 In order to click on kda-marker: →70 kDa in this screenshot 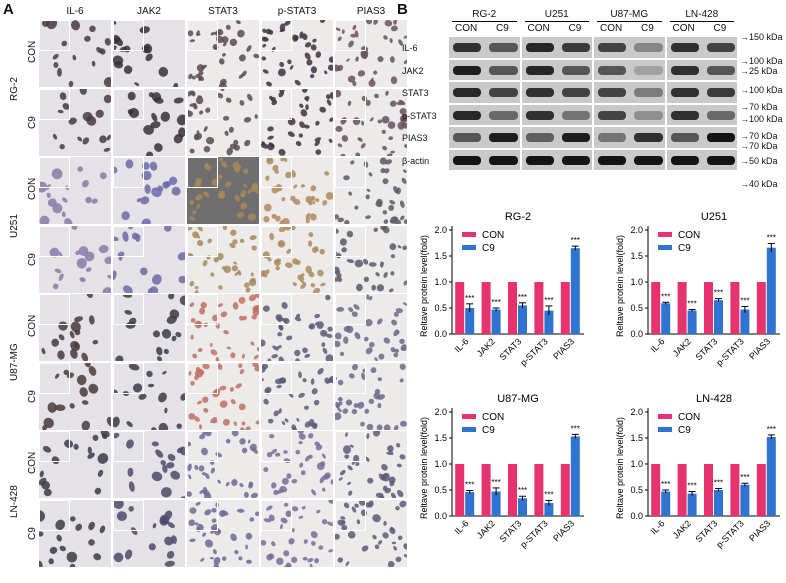, I will do `click(759, 136)`.